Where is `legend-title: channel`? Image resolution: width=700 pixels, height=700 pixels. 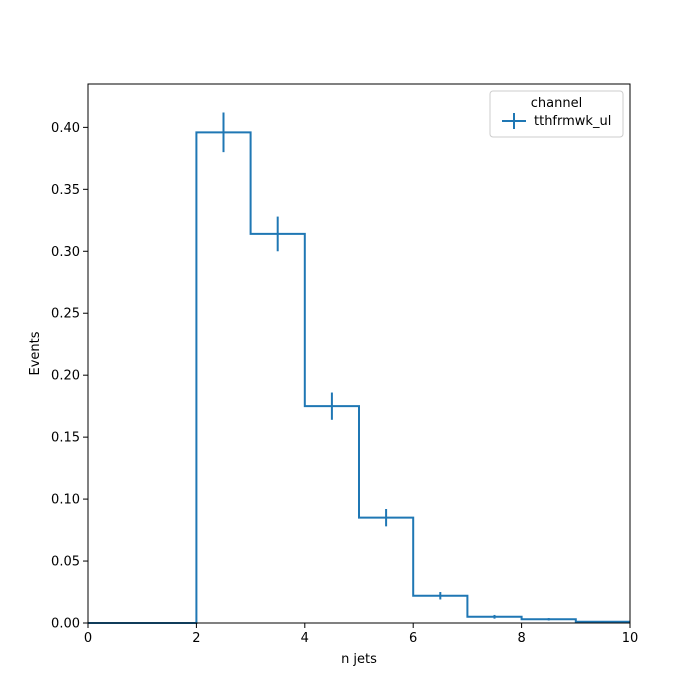 legend-title: channel is located at coordinates (556, 103).